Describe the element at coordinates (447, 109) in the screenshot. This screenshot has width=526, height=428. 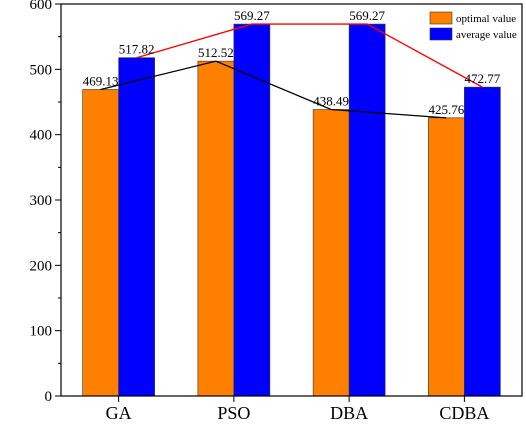
I see `data-label: 425.76` at that location.